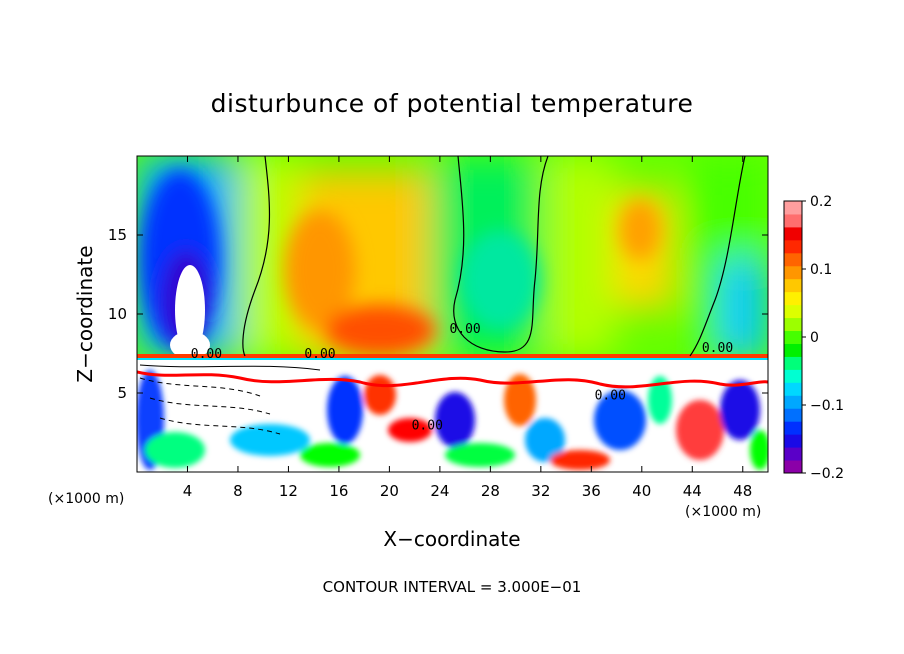  Describe the element at coordinates (742, 491) in the screenshot. I see `x-tick-label: 48` at that location.